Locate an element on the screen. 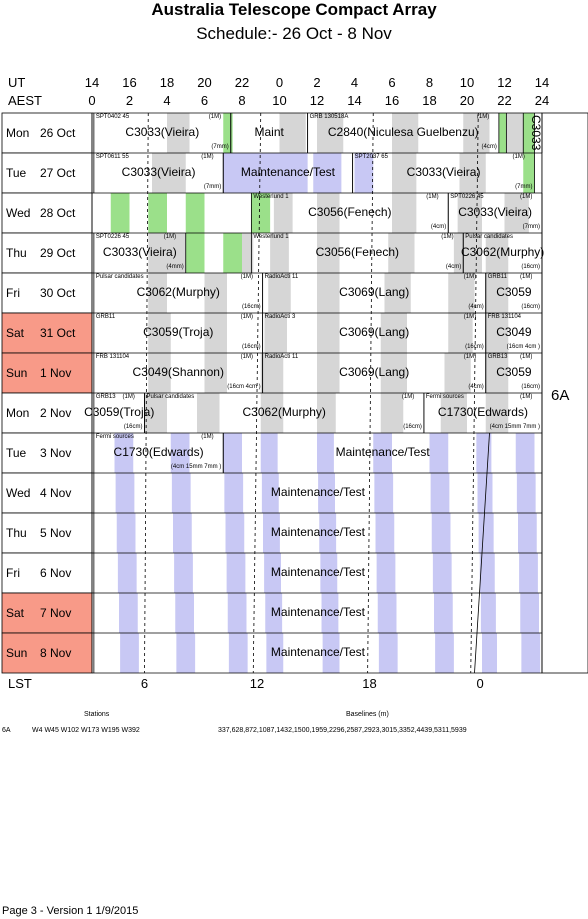 The image size is (588, 919). ut-tick: 4 is located at coordinates (354, 82).